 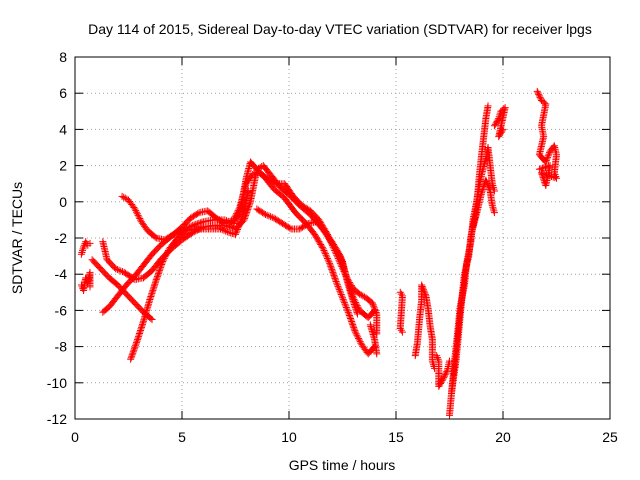 I want to click on y-tick-label: -10, so click(x=57, y=383).